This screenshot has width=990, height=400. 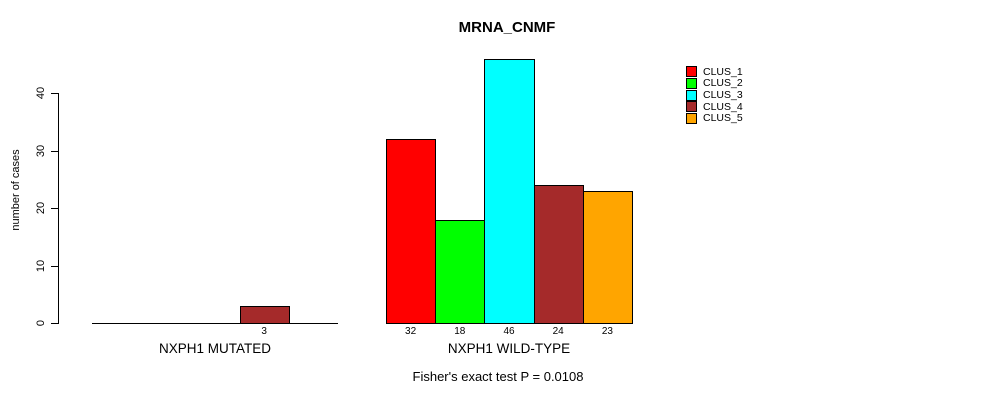 What do you see at coordinates (723, 106) in the screenshot?
I see `legend-item-label: CLUS_4` at bounding box center [723, 106].